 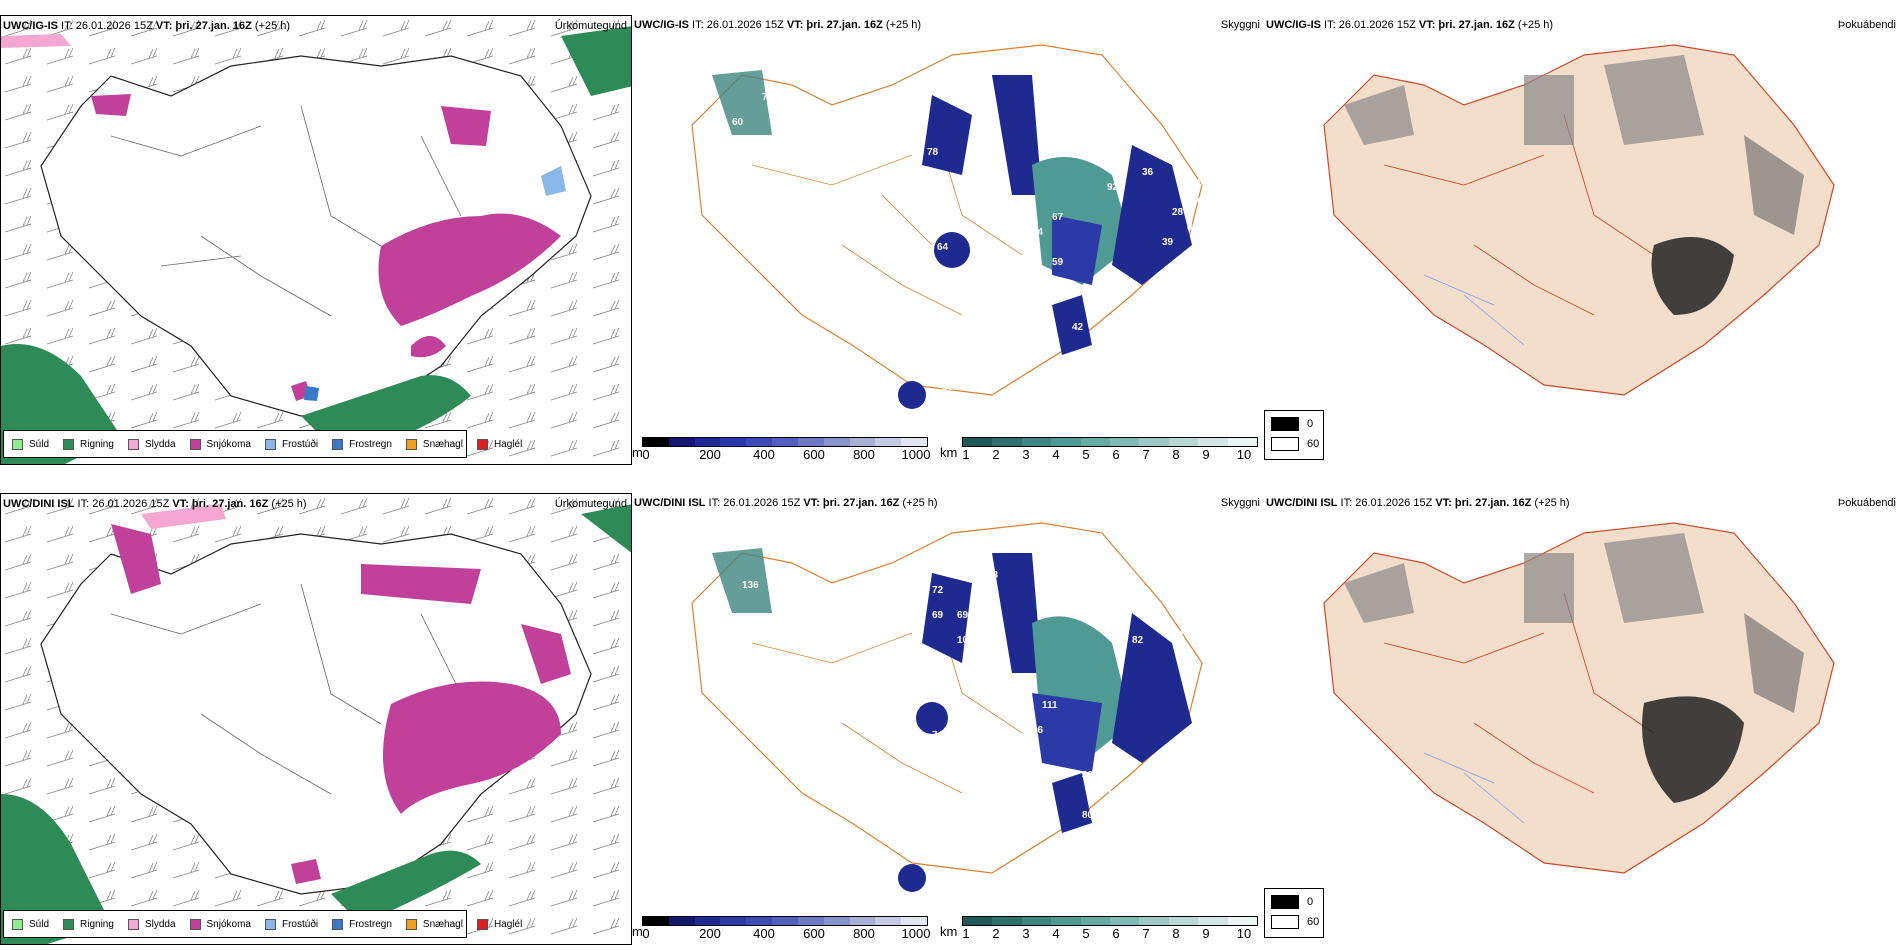 I want to click on legend-item: Frostúði, so click(x=291, y=924).